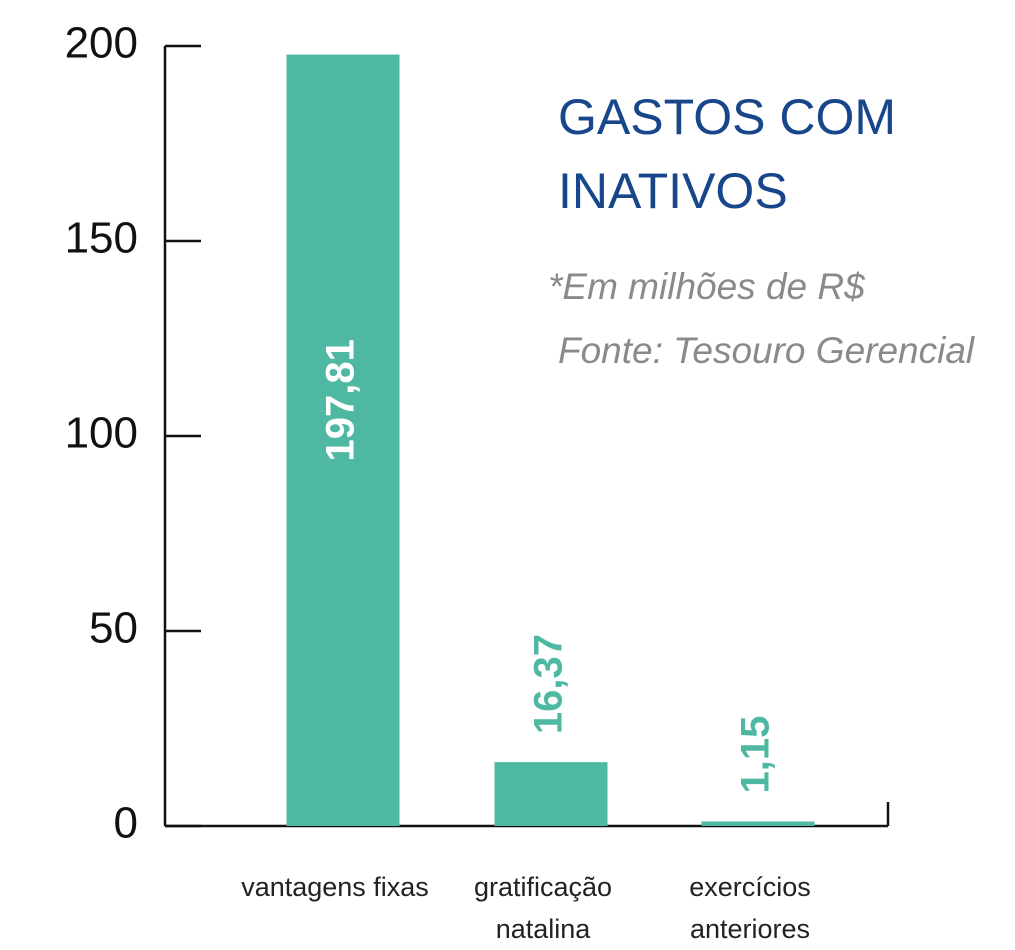 The width and height of the screenshot is (1015, 950). I want to click on chart-title: GASTOS COM INATIVOS, so click(727, 154).